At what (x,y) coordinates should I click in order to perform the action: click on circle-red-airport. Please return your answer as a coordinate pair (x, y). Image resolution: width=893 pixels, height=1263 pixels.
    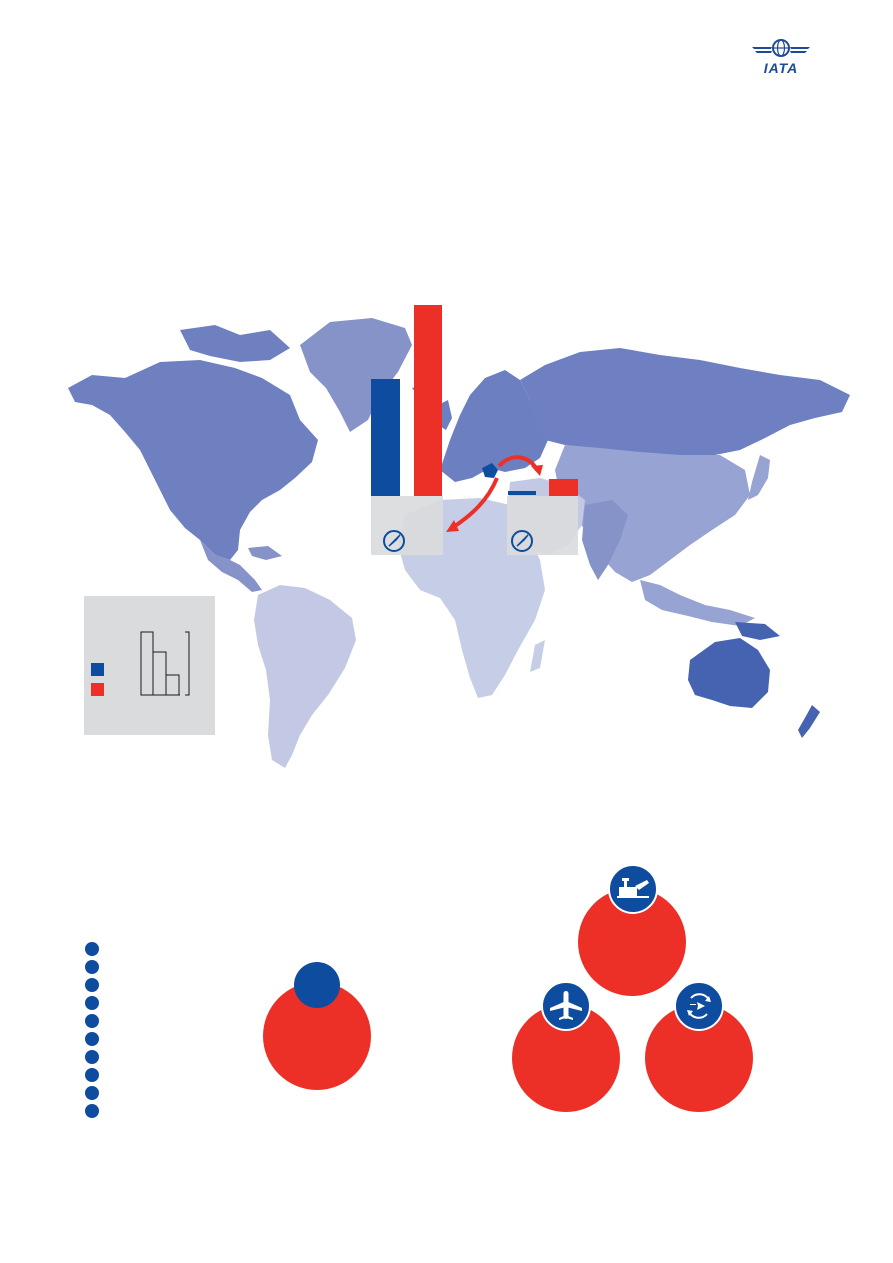
    Looking at the image, I should click on (632, 942).